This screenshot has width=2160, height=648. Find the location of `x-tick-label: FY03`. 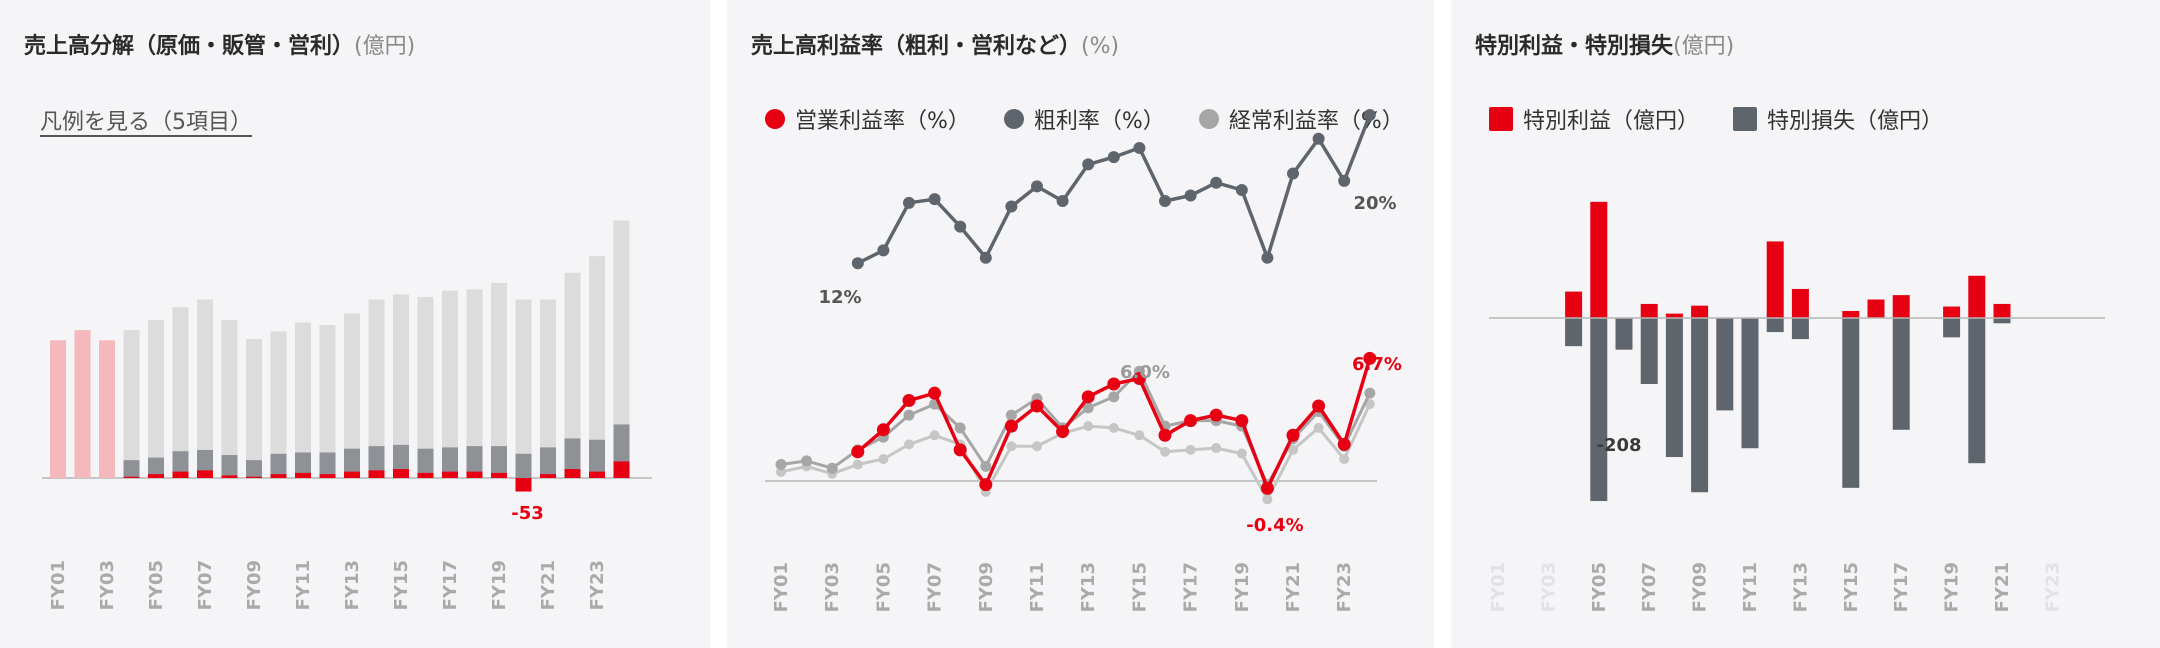

x-tick-label: FY03 is located at coordinates (107, 585).